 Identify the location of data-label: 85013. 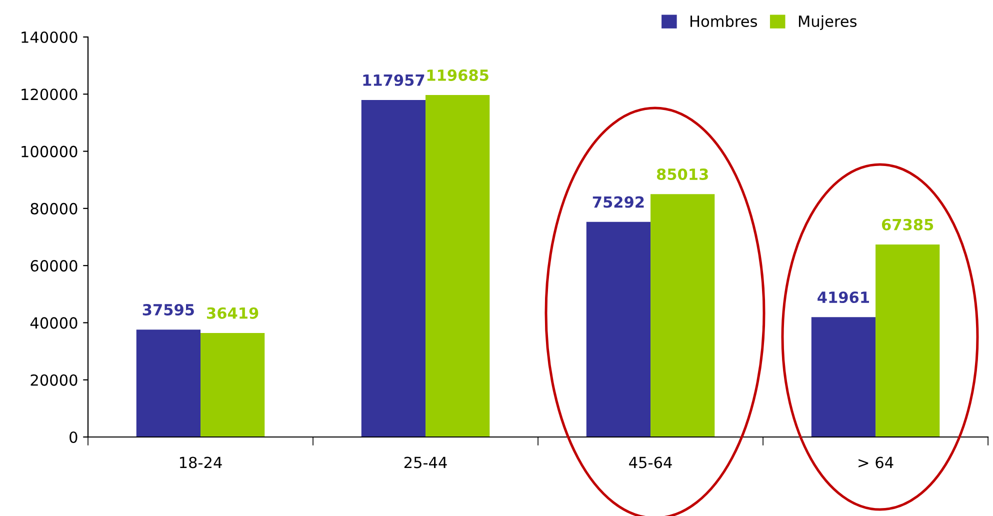
(682, 174).